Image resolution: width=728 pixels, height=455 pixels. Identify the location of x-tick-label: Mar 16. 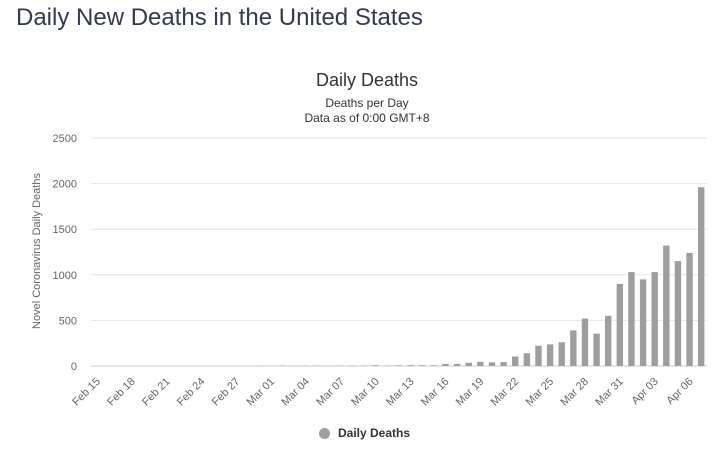
(435, 392).